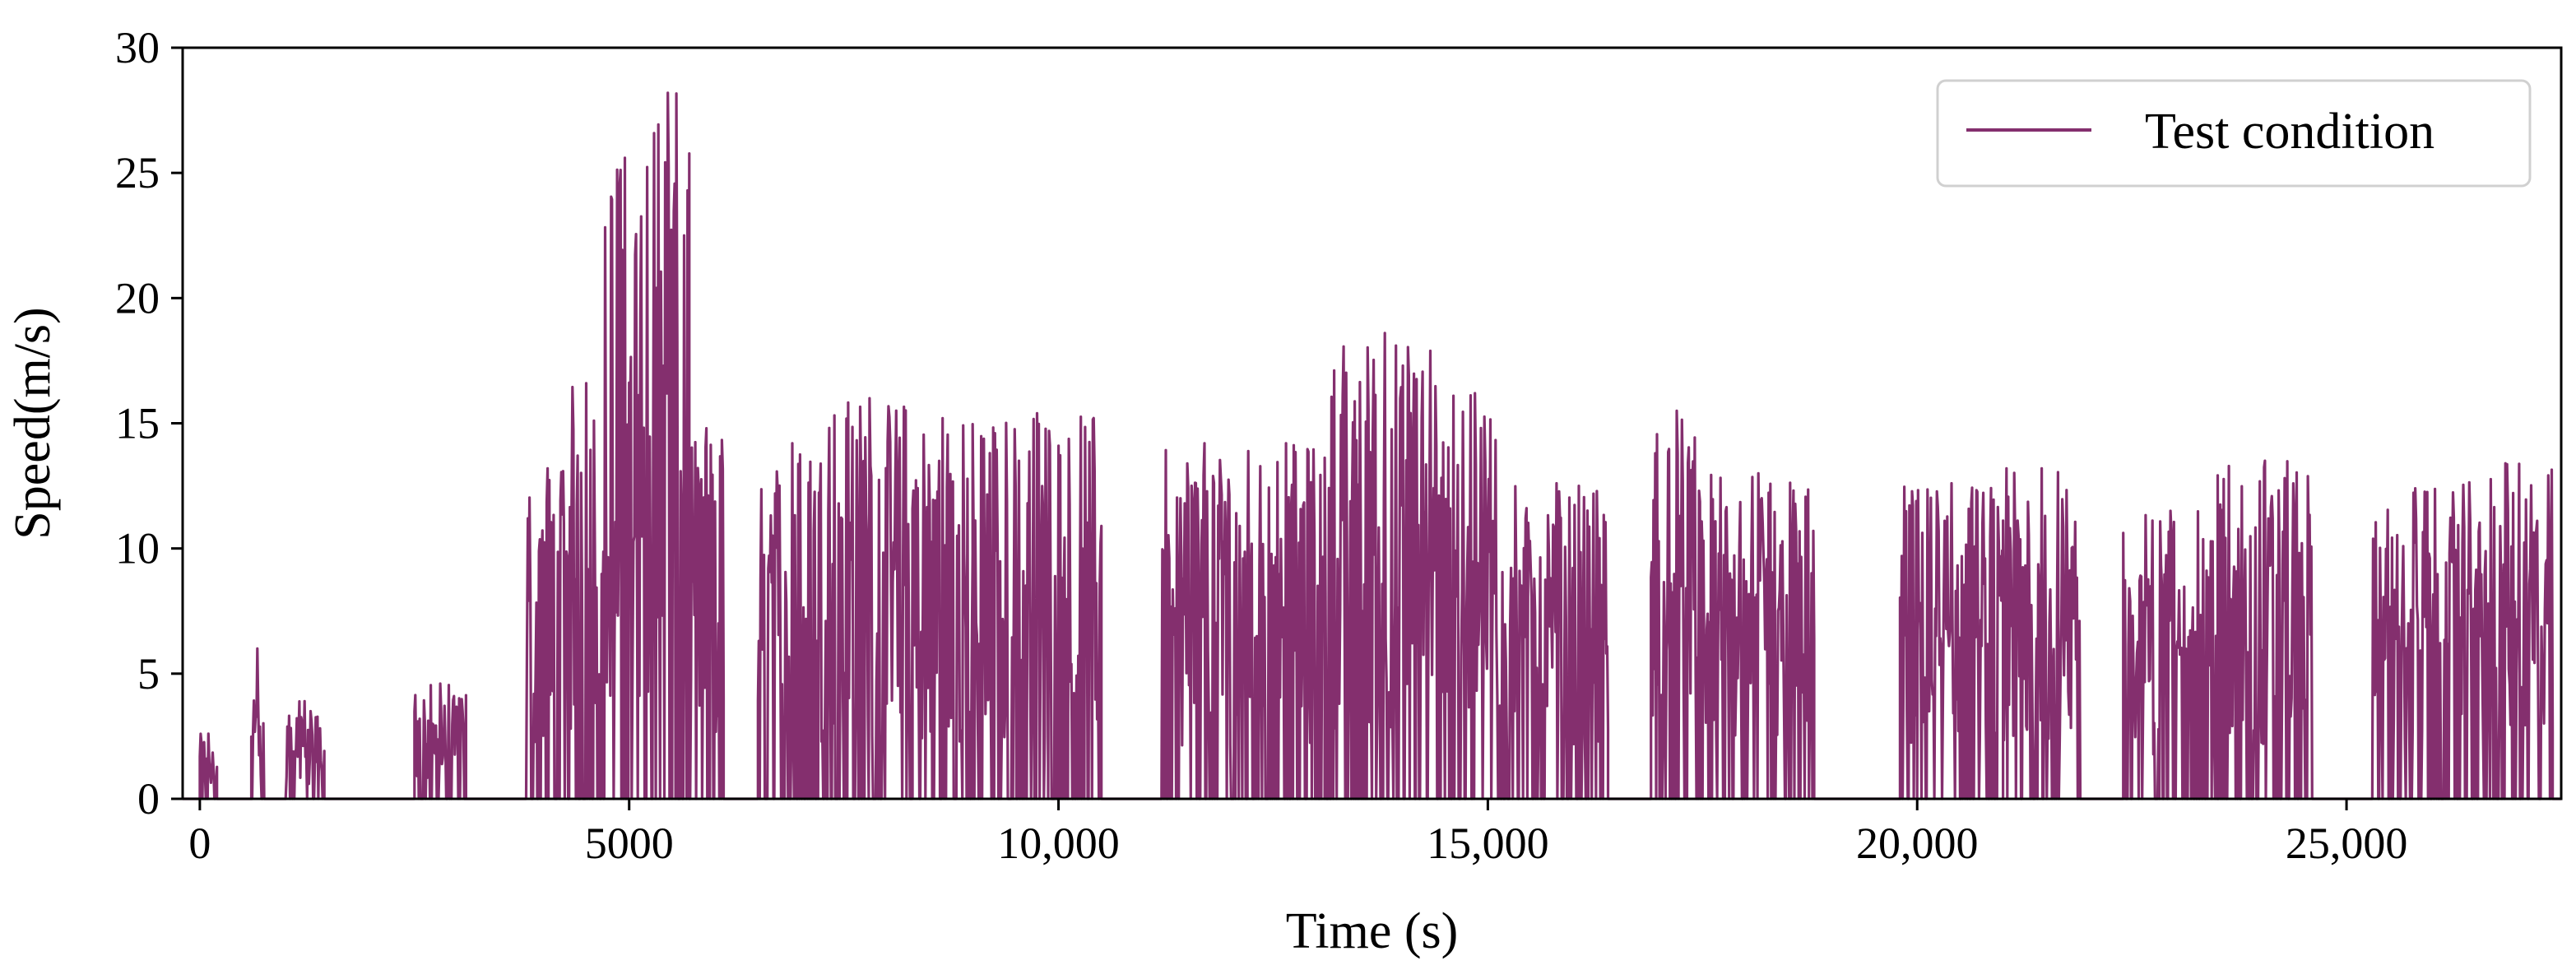 Image resolution: width=2576 pixels, height=979 pixels. Describe the element at coordinates (1488, 843) in the screenshot. I see `x-tick-label: 15,000` at that location.